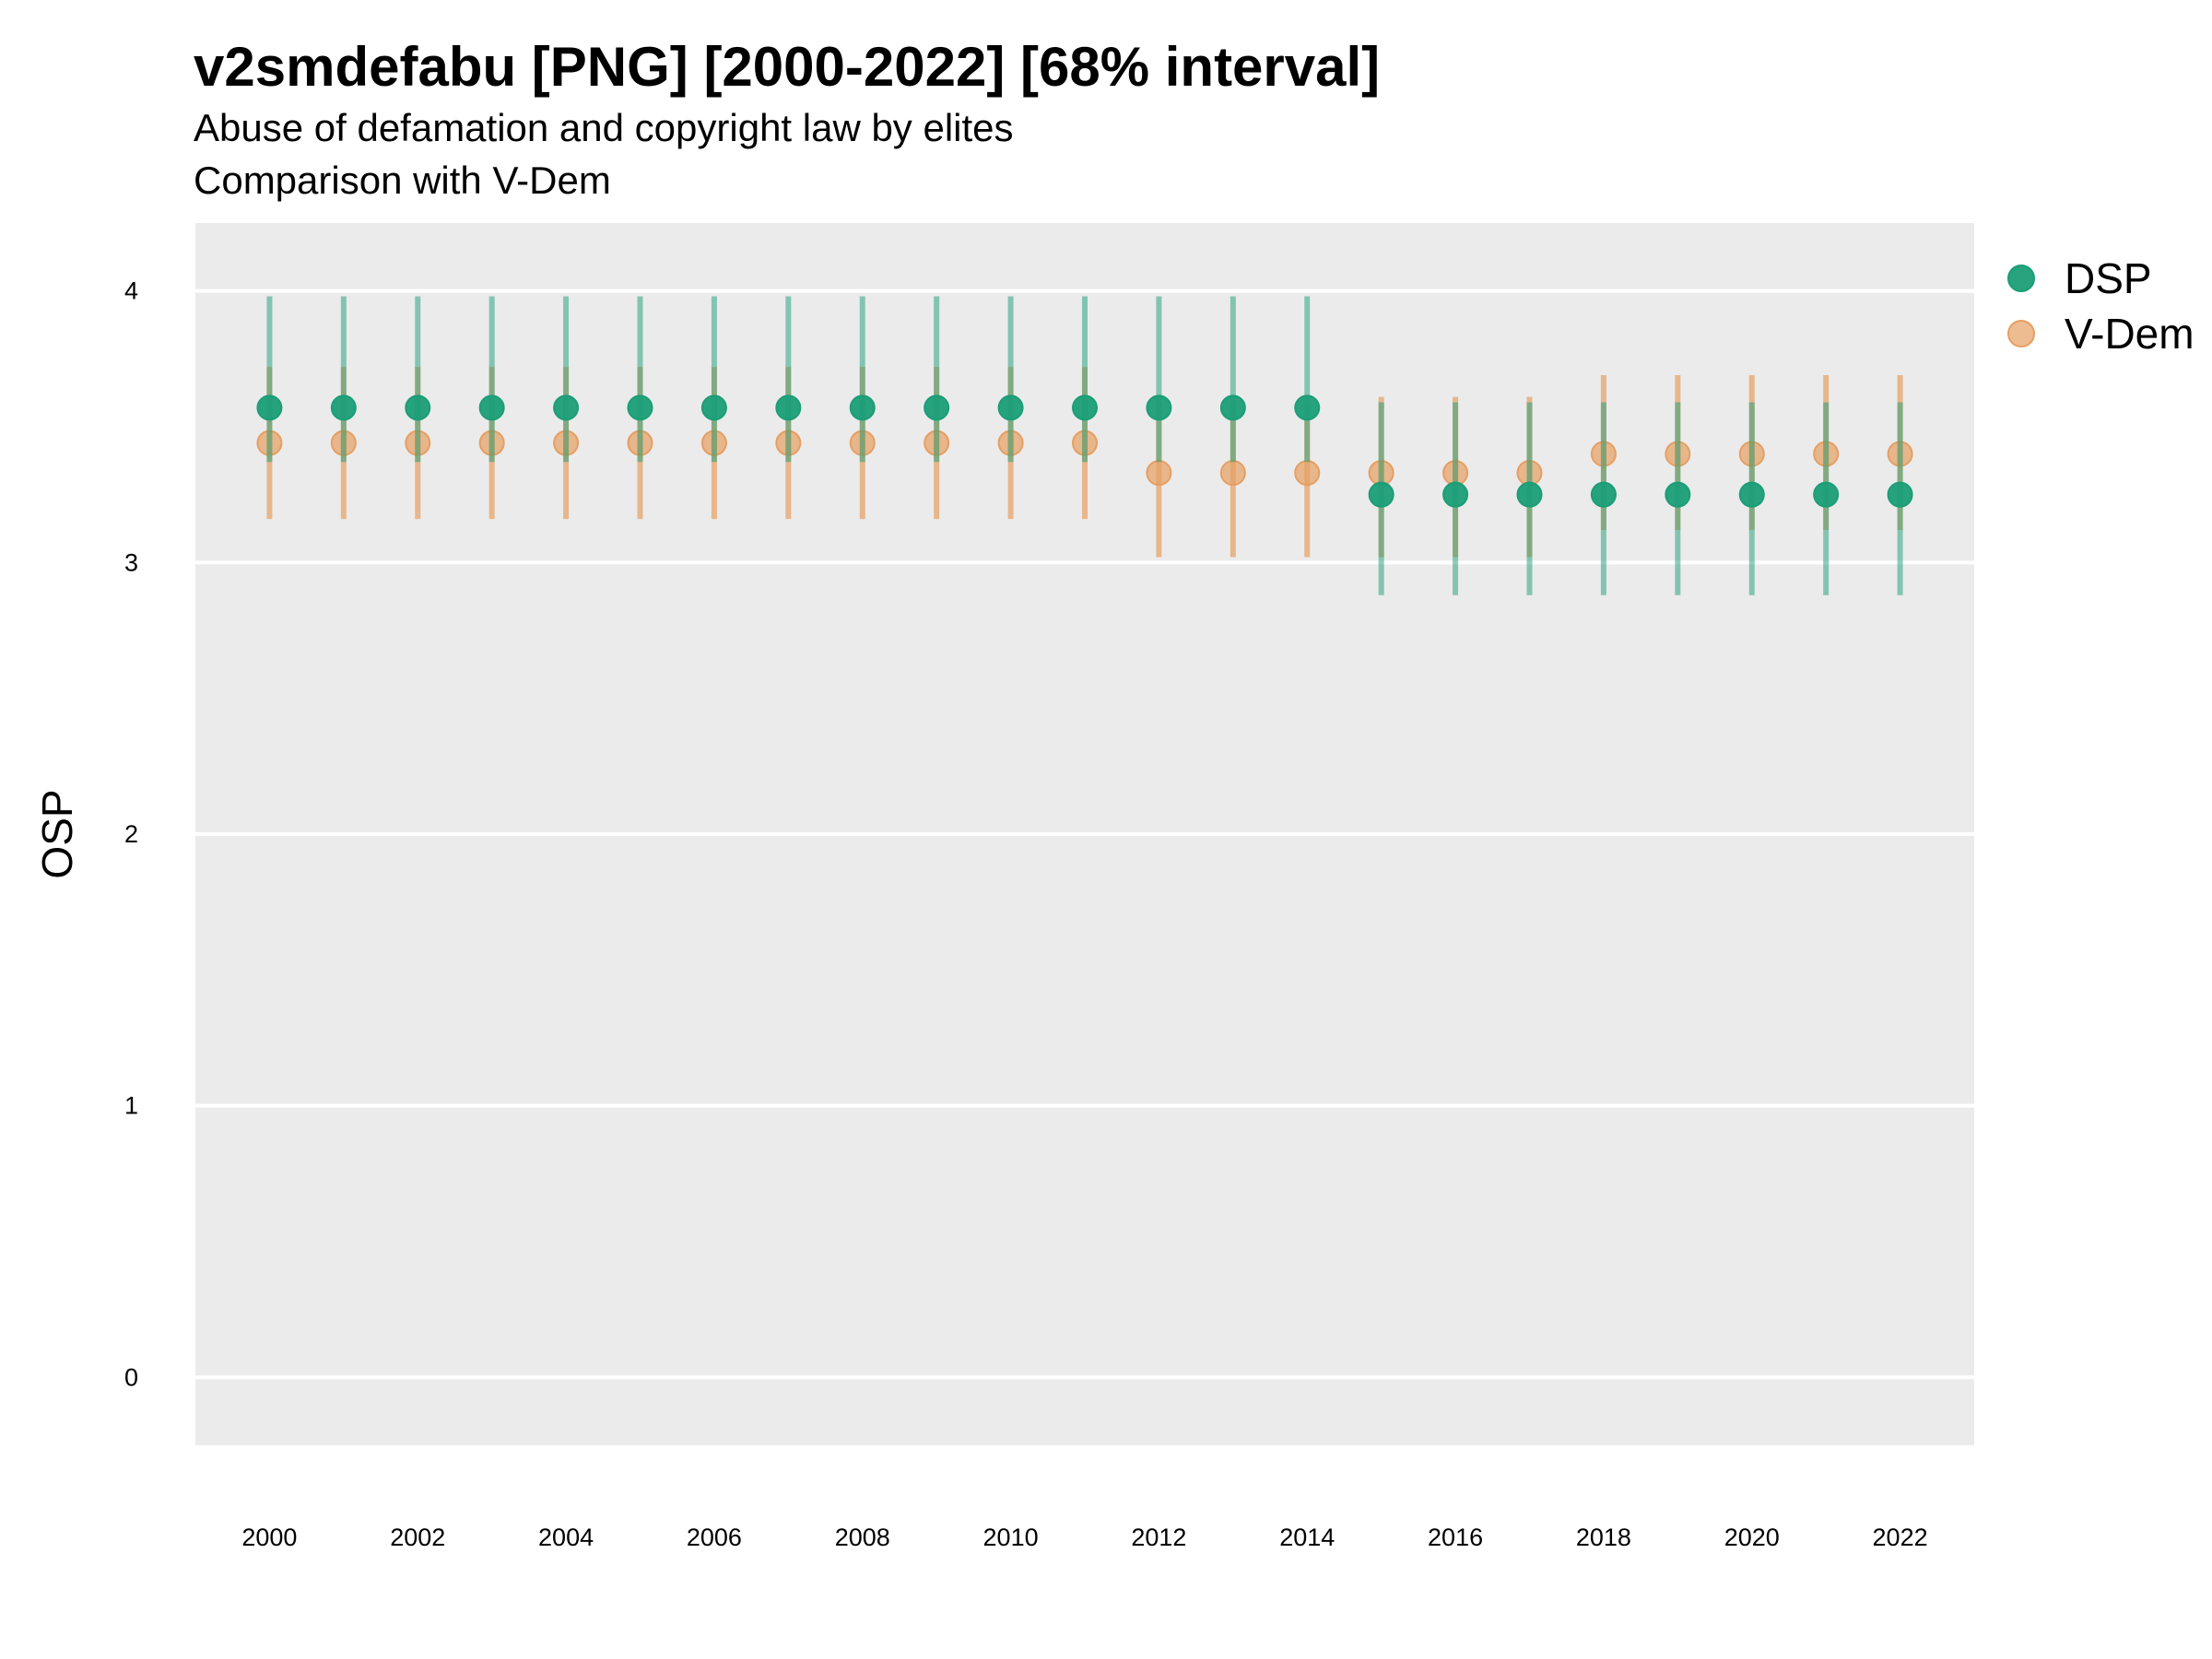 The width and height of the screenshot is (2212, 1659). I want to click on y-tick-label: 1, so click(131, 1106).